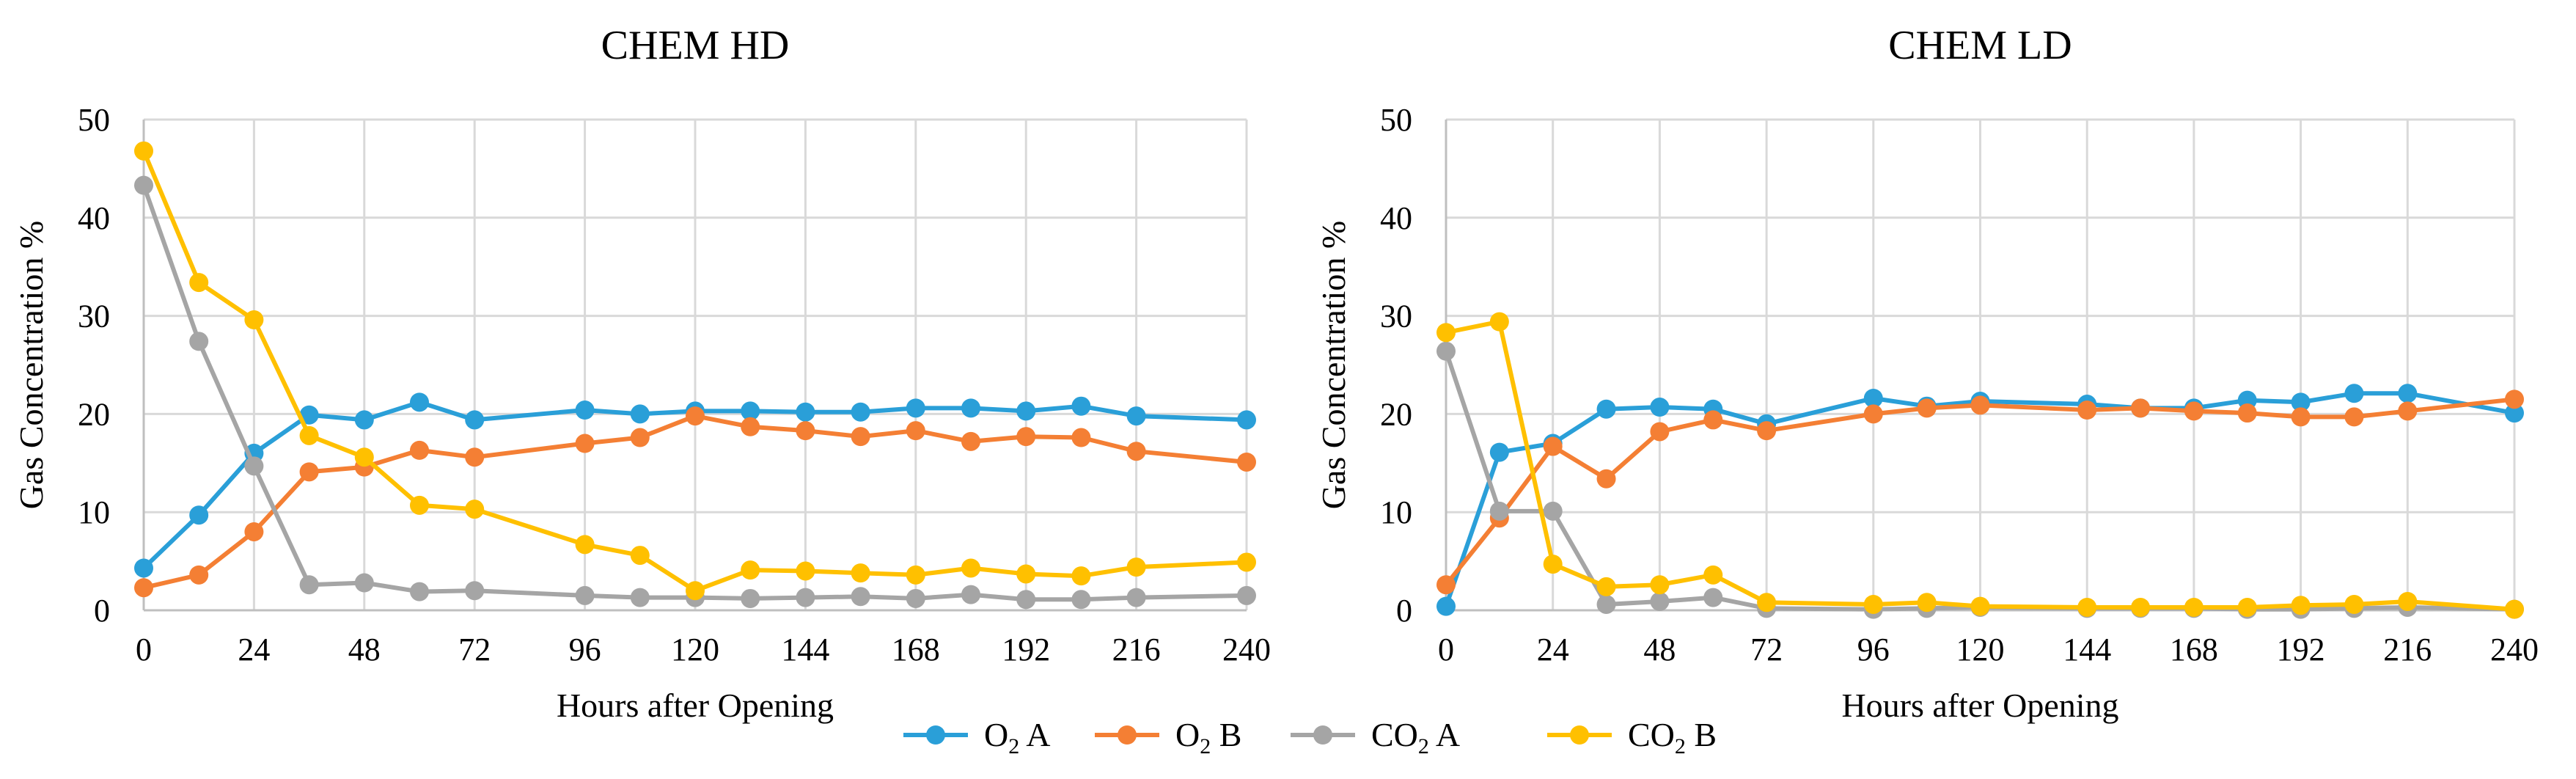 This screenshot has width=2576, height=779. I want to click on y-tick-label: 40, so click(94, 218).